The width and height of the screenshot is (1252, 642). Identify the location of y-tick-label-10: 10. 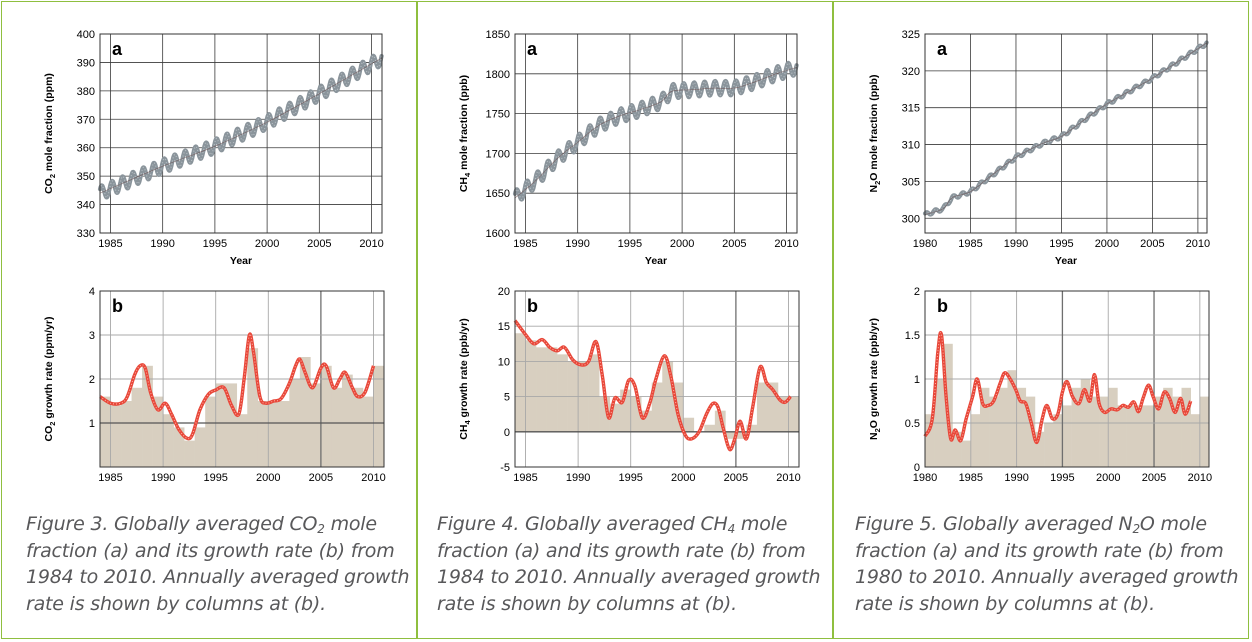
(504, 362).